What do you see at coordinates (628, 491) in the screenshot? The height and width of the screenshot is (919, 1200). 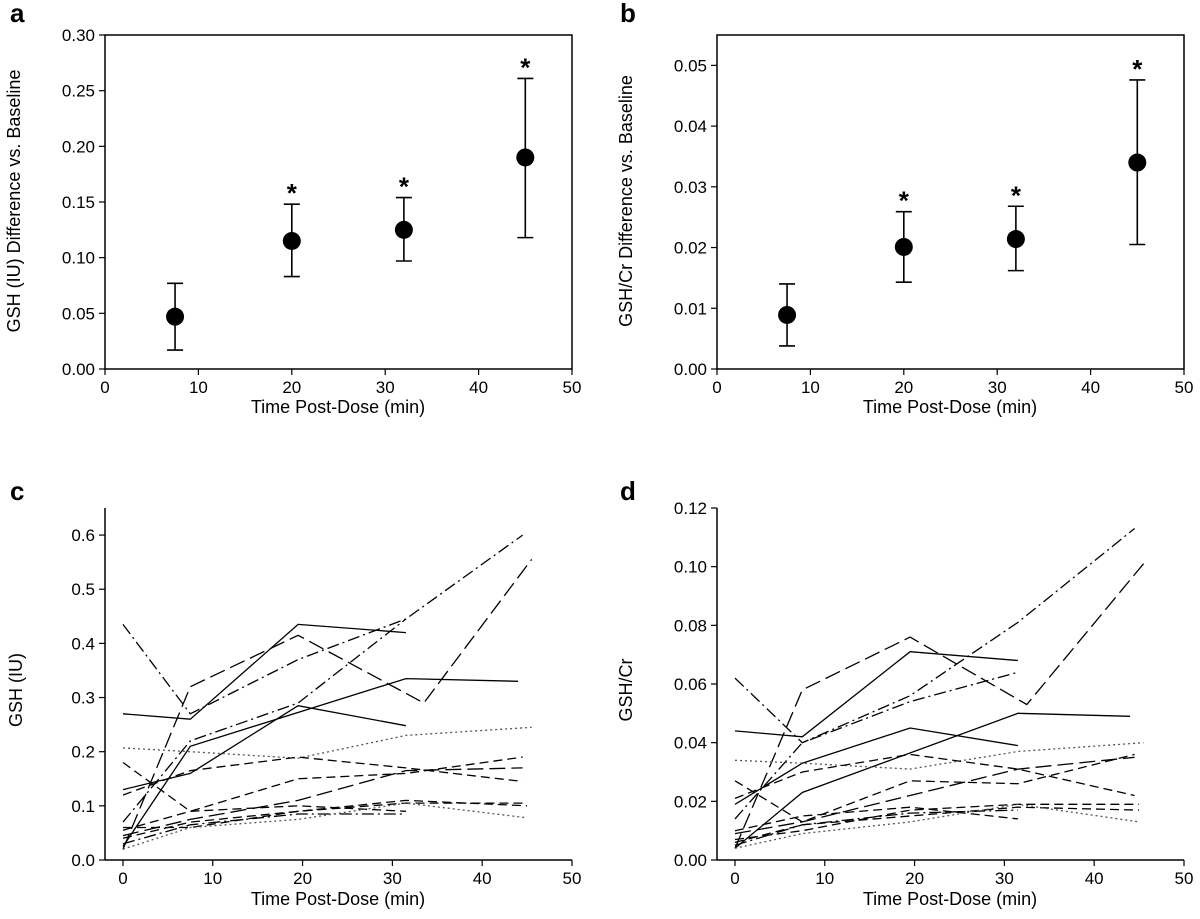 I see `panel-label-d: d` at bounding box center [628, 491].